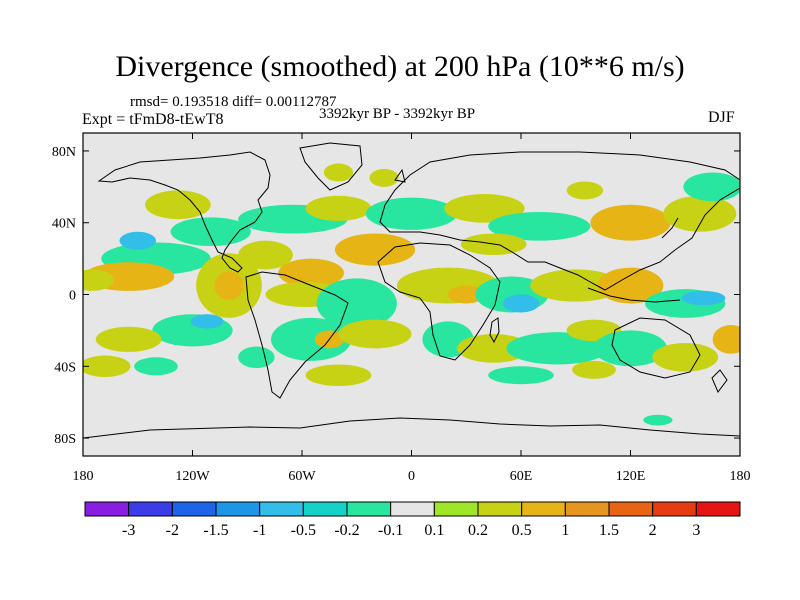  What do you see at coordinates (65, 367) in the screenshot?
I see `y-tick-label: 40S` at bounding box center [65, 367].